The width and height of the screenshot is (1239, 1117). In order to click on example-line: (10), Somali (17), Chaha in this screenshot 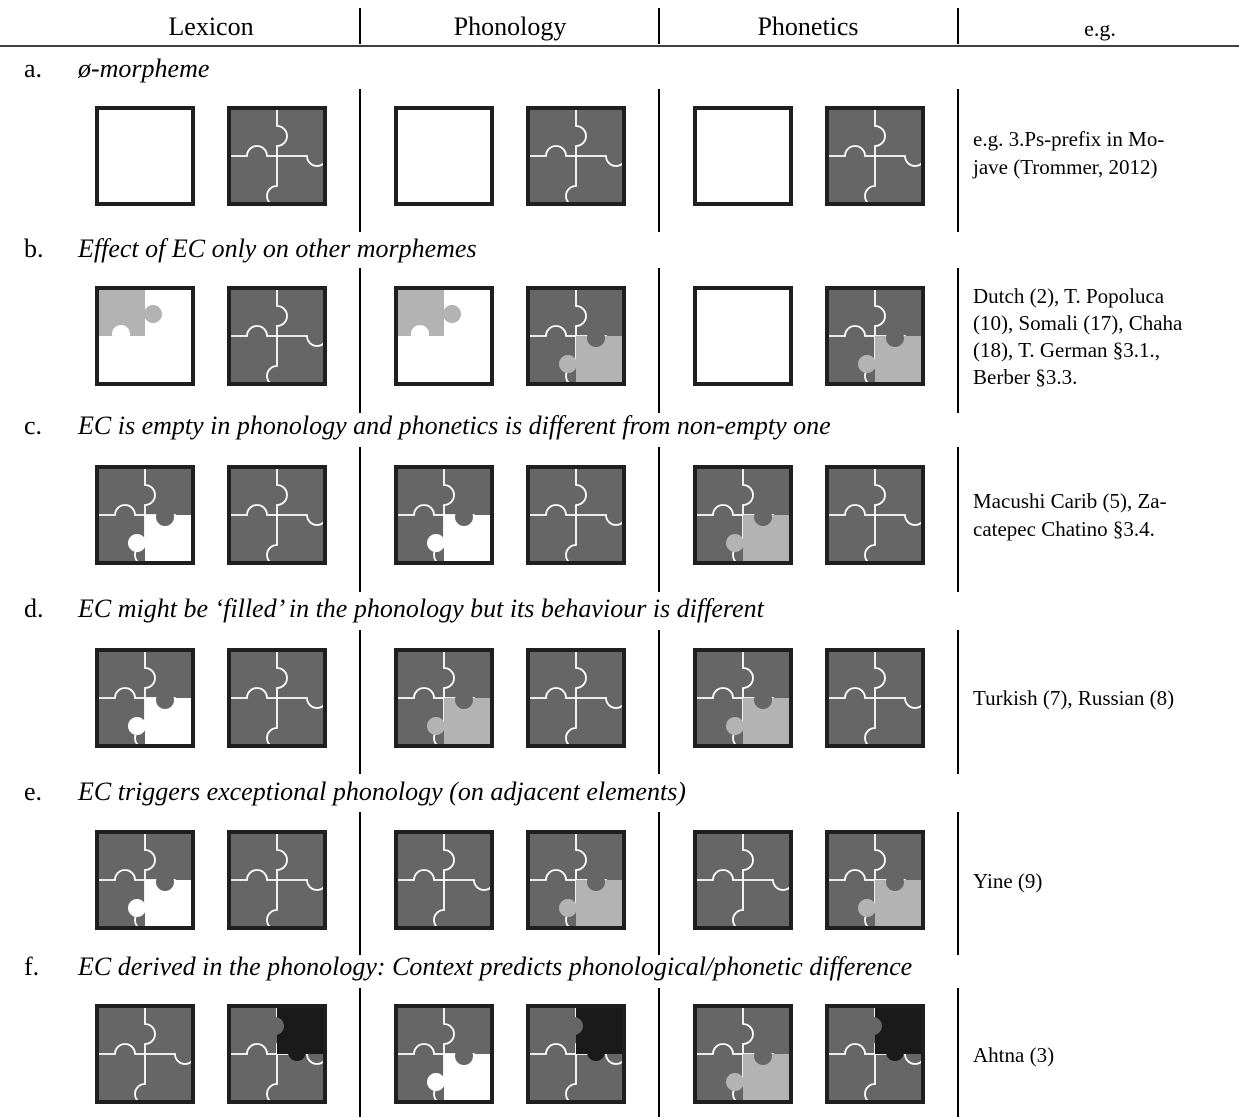, I will do `click(1078, 323)`.